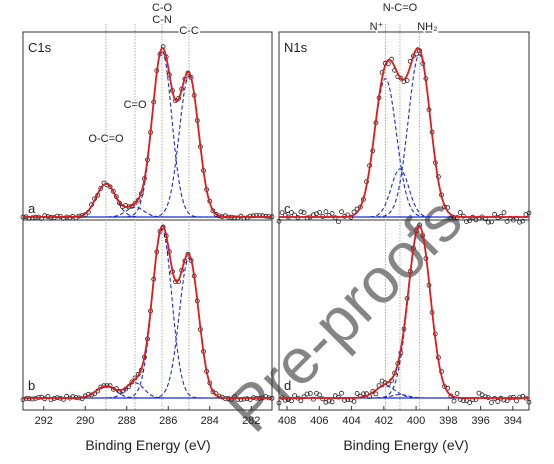 This screenshot has height=464, width=554. I want to click on c1s-panel-label: C1s, so click(40, 47).